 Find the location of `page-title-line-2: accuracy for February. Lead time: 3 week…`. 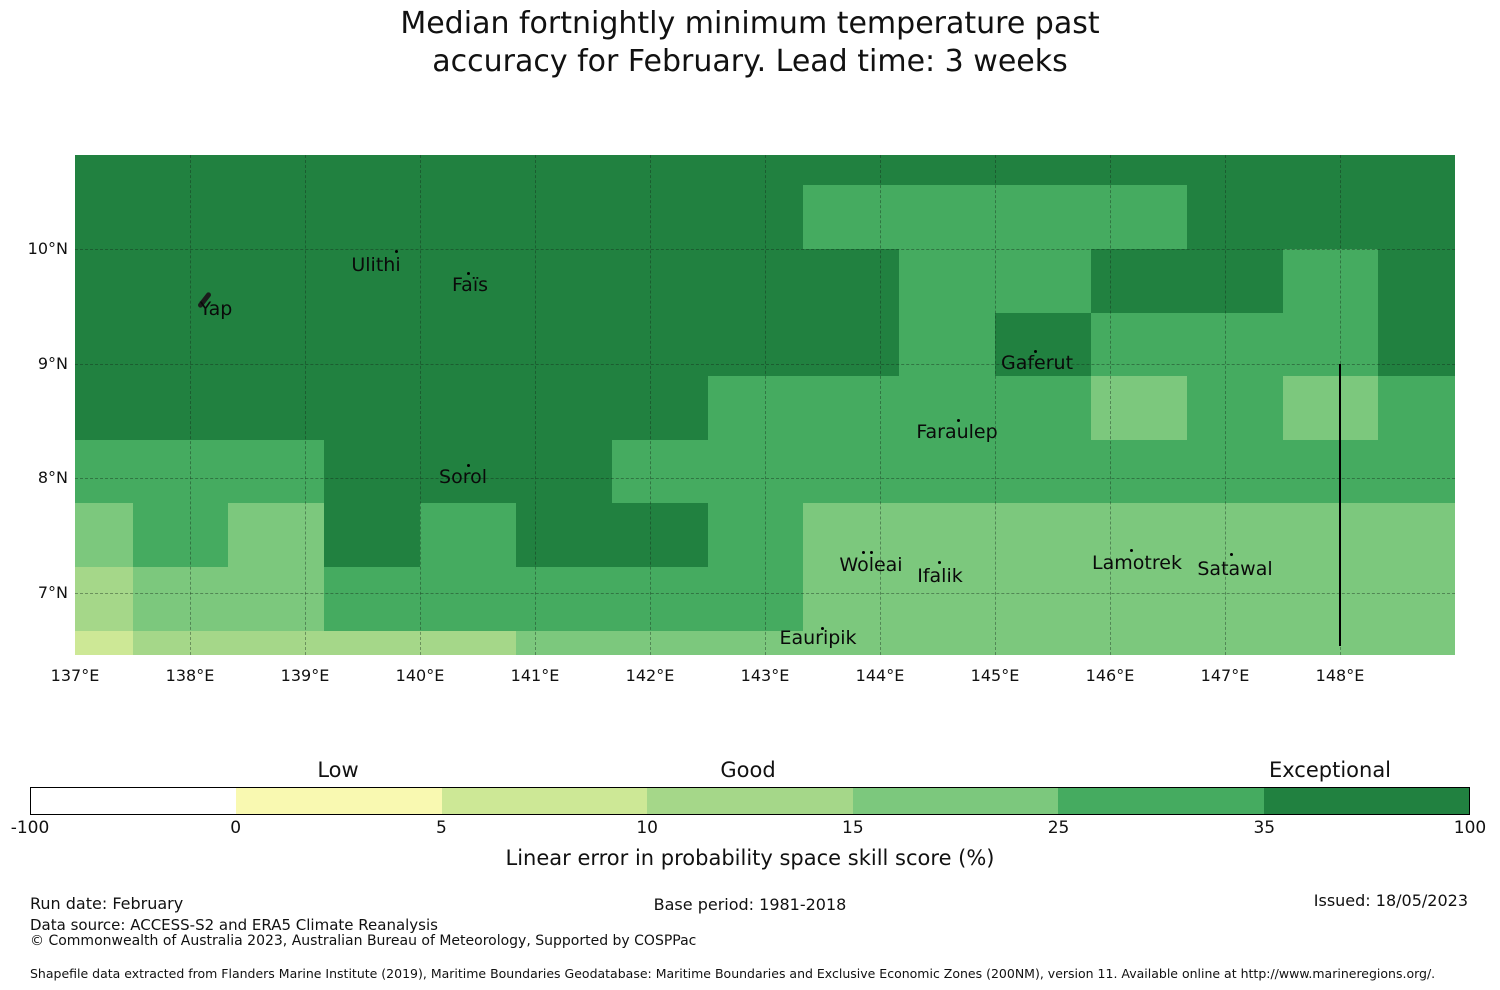

page-title-line-2: accuracy for February. Lead time: 3 week… is located at coordinates (750, 61).